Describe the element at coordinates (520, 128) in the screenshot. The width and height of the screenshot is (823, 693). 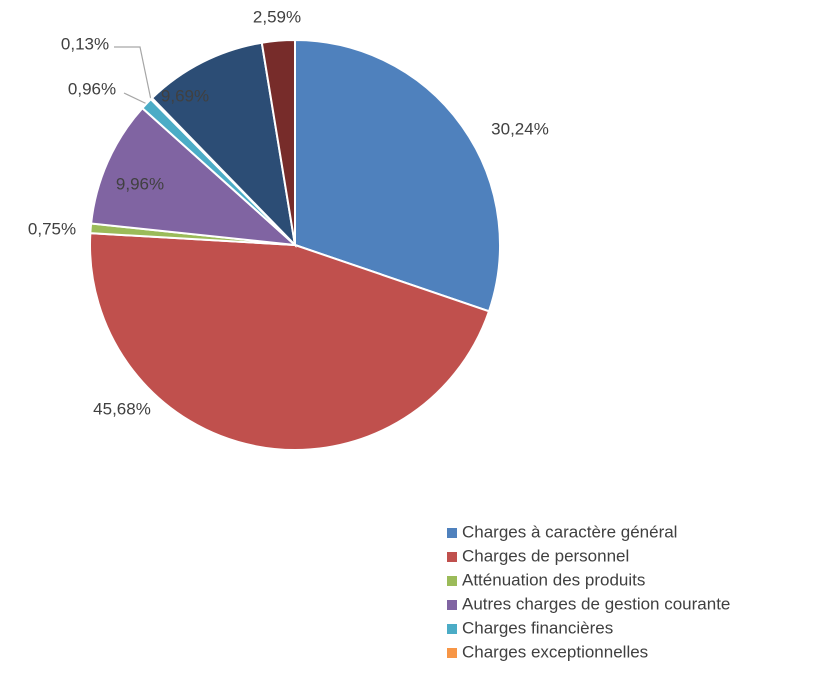
I see `data-label: 30,24%` at that location.